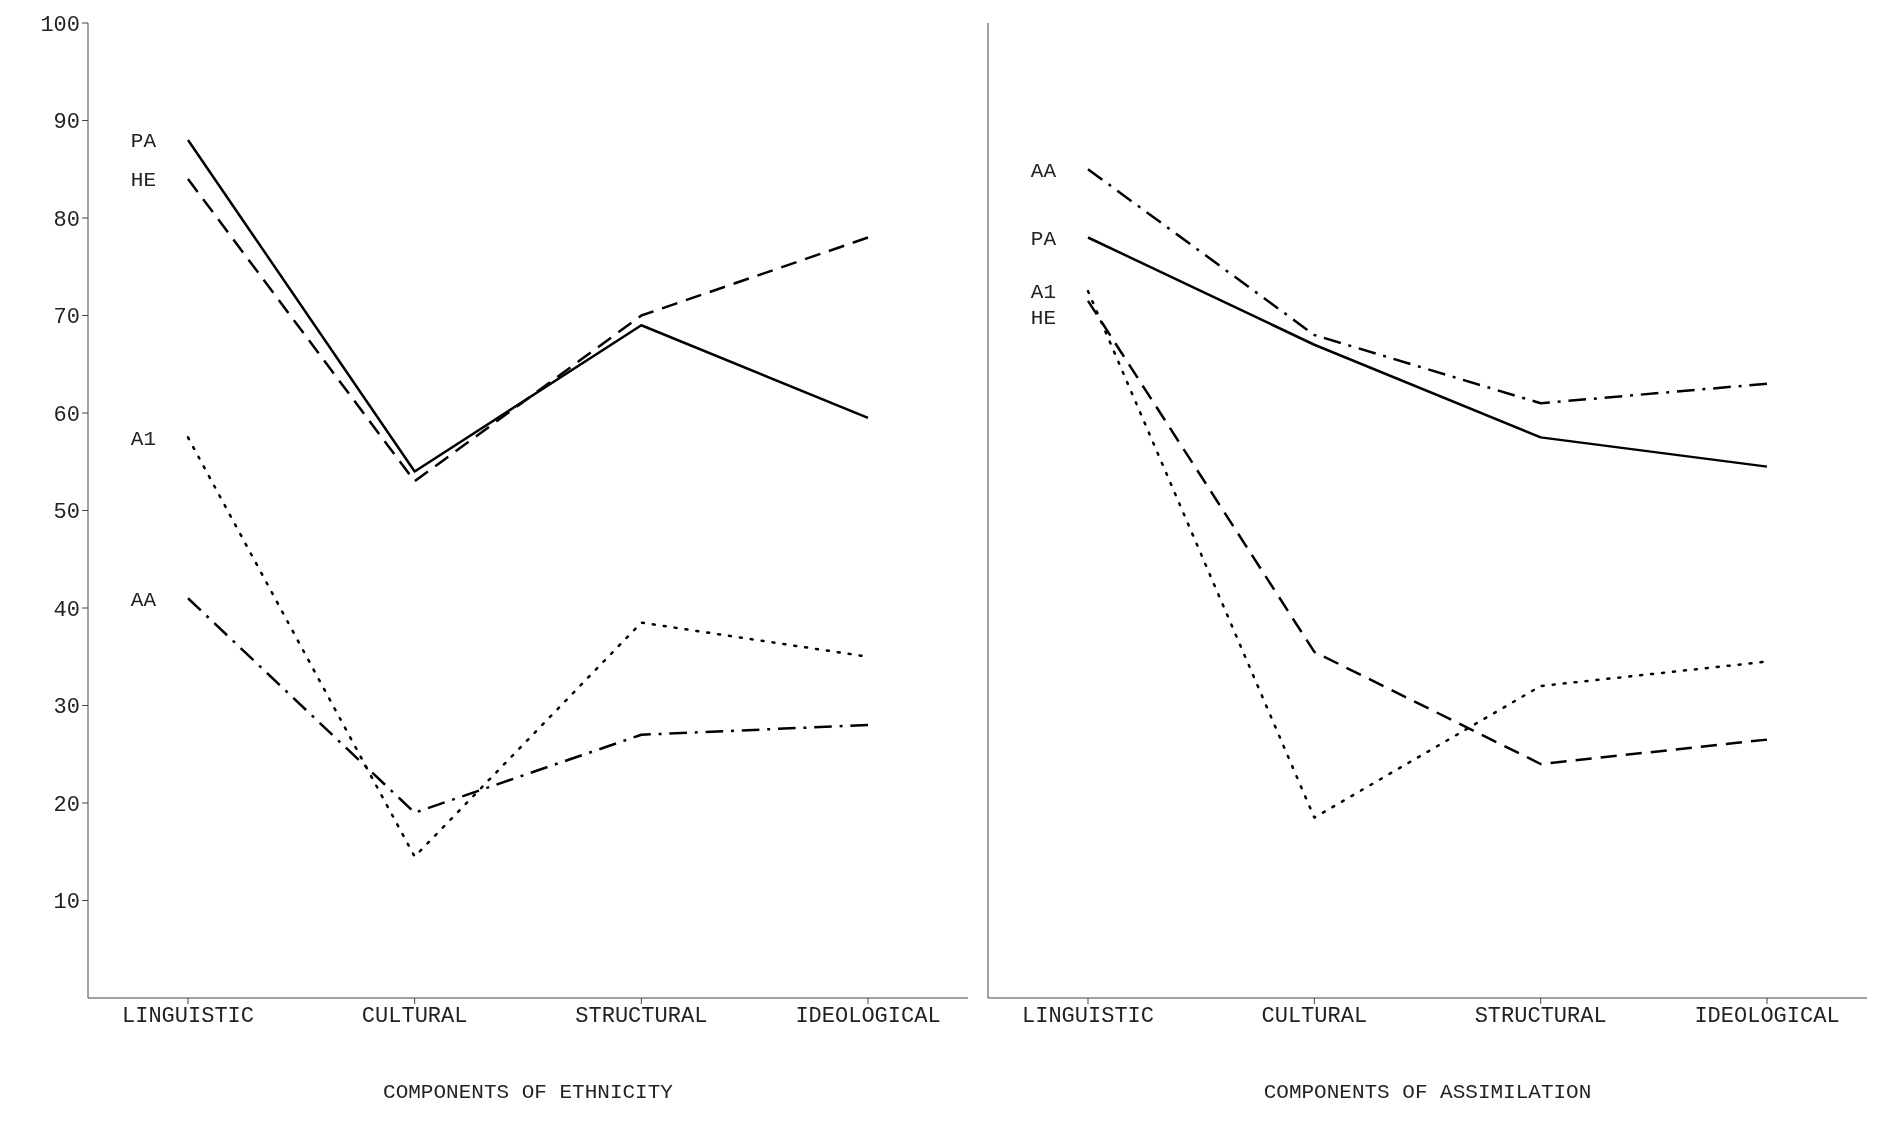 This screenshot has height=1123, width=1879. I want to click on y-tick-label: 90, so click(66, 123).